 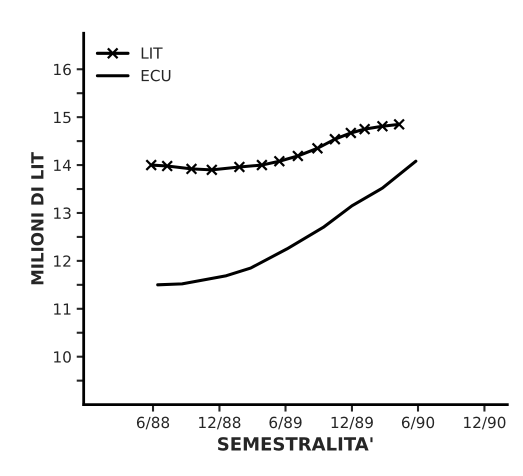 What do you see at coordinates (352, 423) in the screenshot?
I see `x-tick-label: 12/89` at bounding box center [352, 423].